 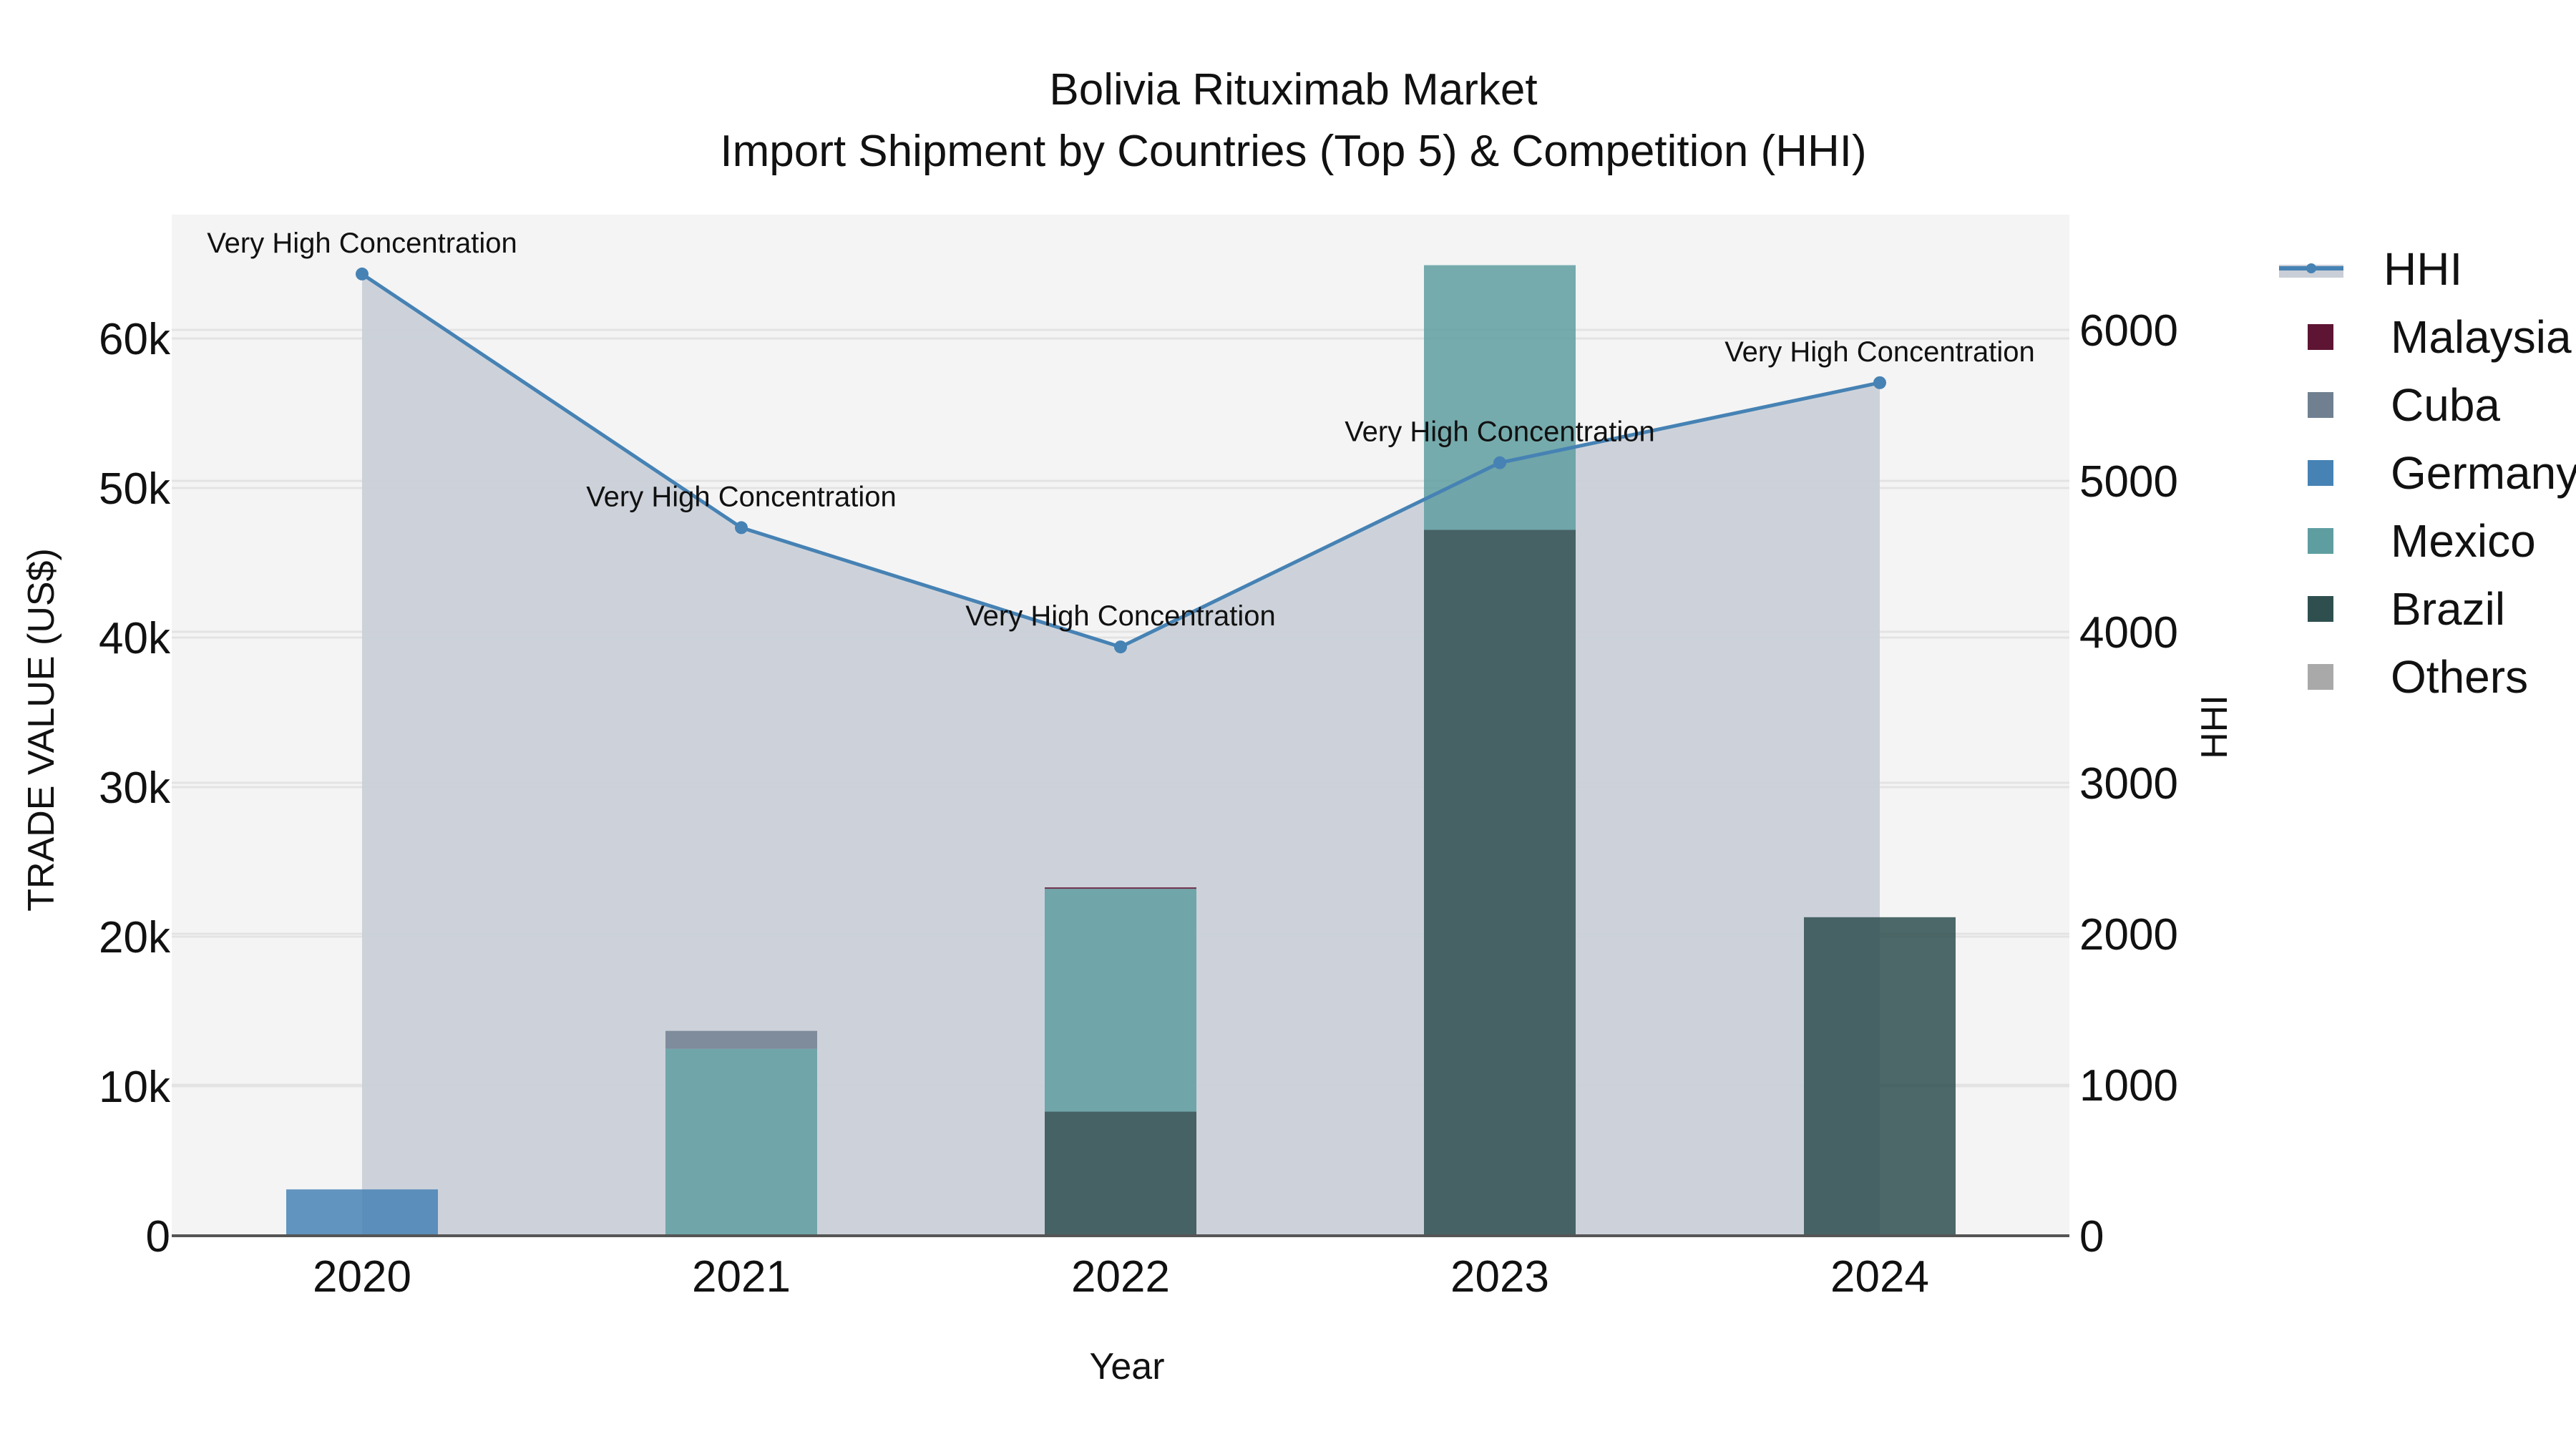 What do you see at coordinates (2445, 405) in the screenshot?
I see `legend-label: Cuba` at bounding box center [2445, 405].